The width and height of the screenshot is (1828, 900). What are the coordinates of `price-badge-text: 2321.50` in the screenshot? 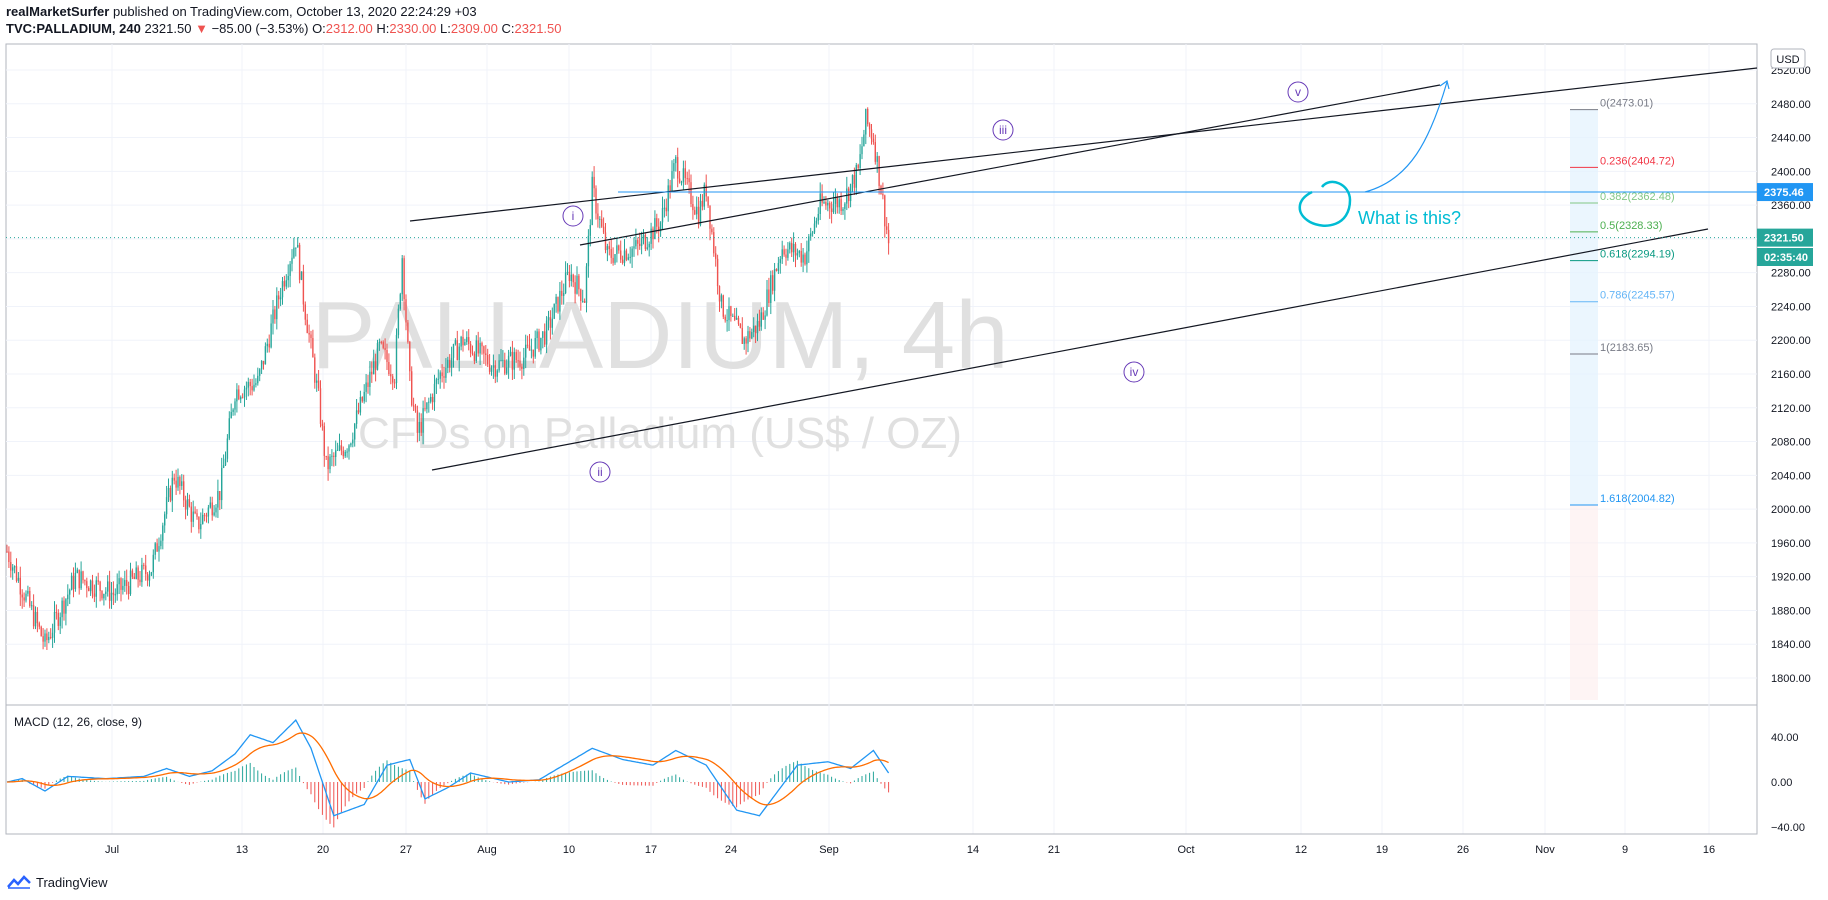 It's located at (1784, 239).